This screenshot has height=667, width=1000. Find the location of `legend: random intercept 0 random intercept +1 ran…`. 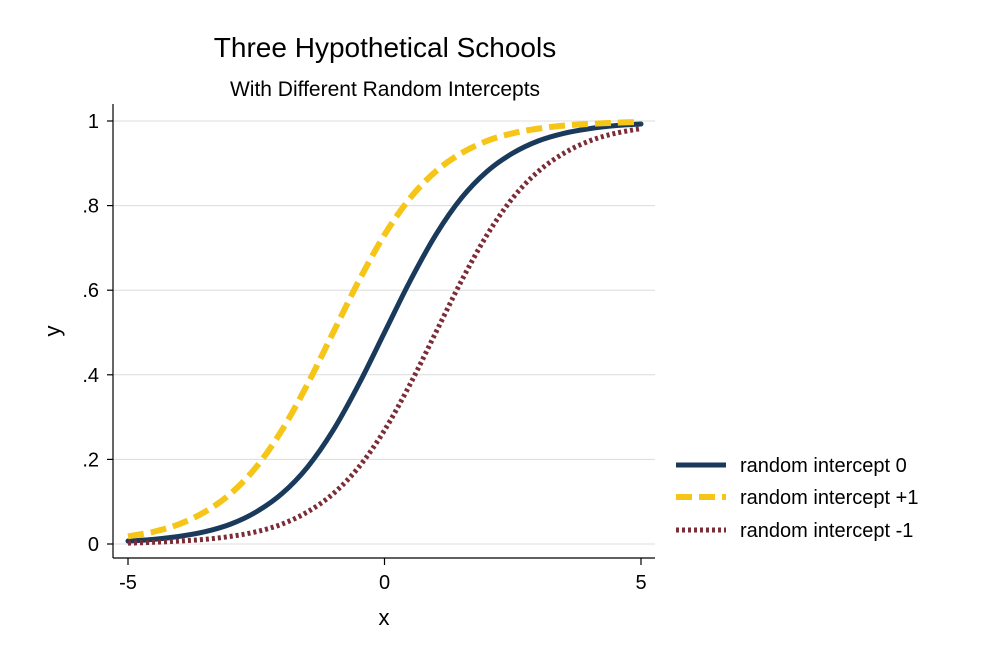

legend: random intercept 0 random intercept +1 ran… is located at coordinates (797, 498).